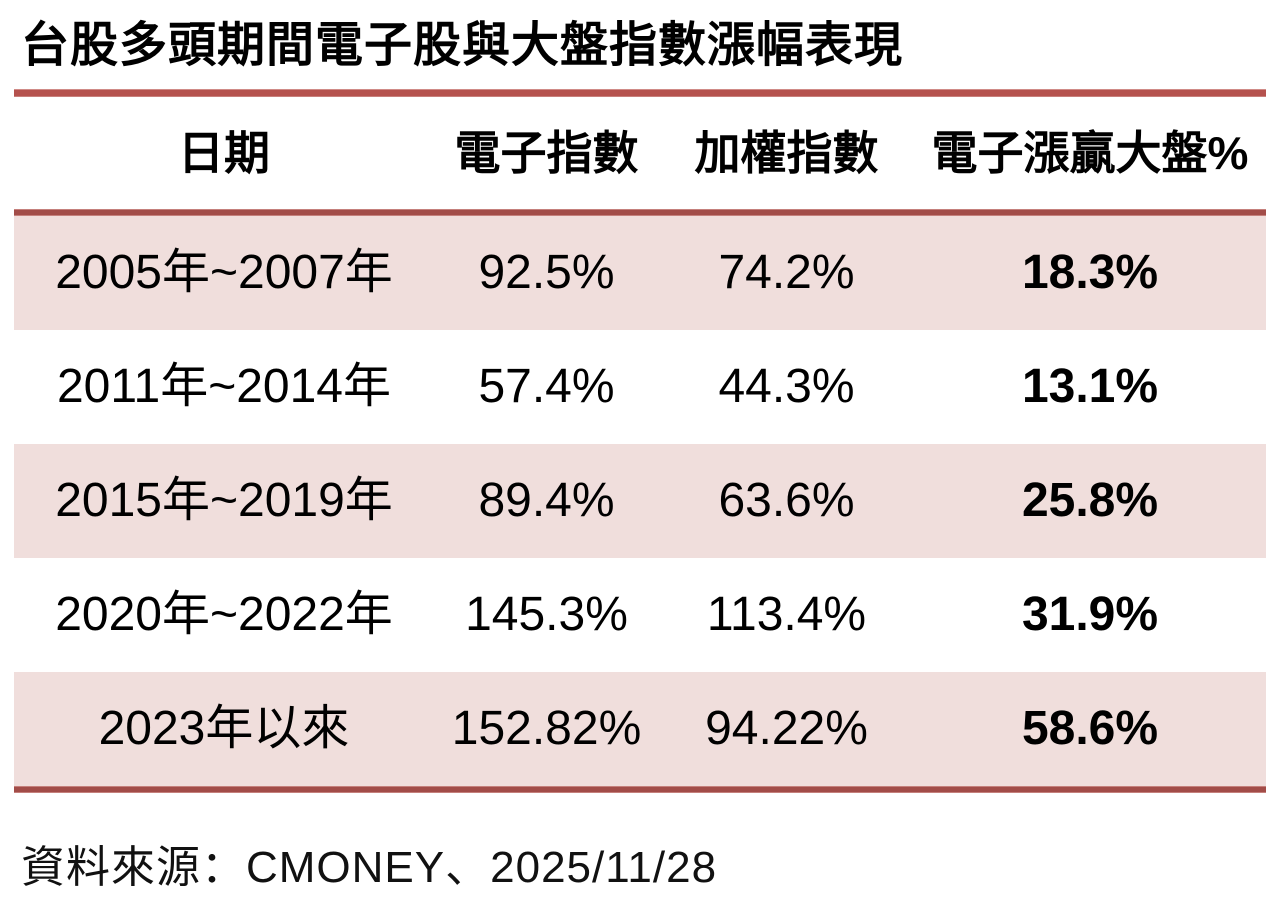  I want to click on cell-weighted: 74.2%, so click(786, 272).